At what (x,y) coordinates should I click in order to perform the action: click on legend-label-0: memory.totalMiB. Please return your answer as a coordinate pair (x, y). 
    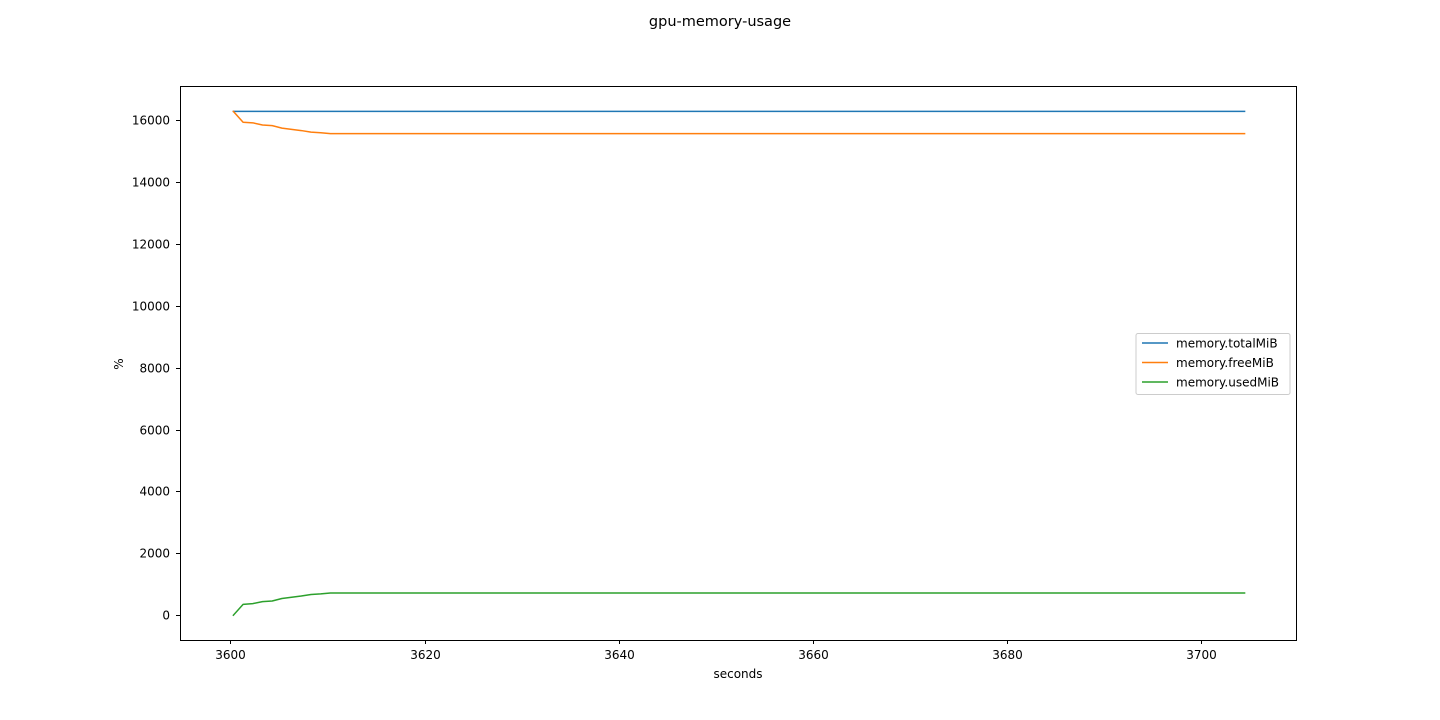
    Looking at the image, I should click on (1227, 344).